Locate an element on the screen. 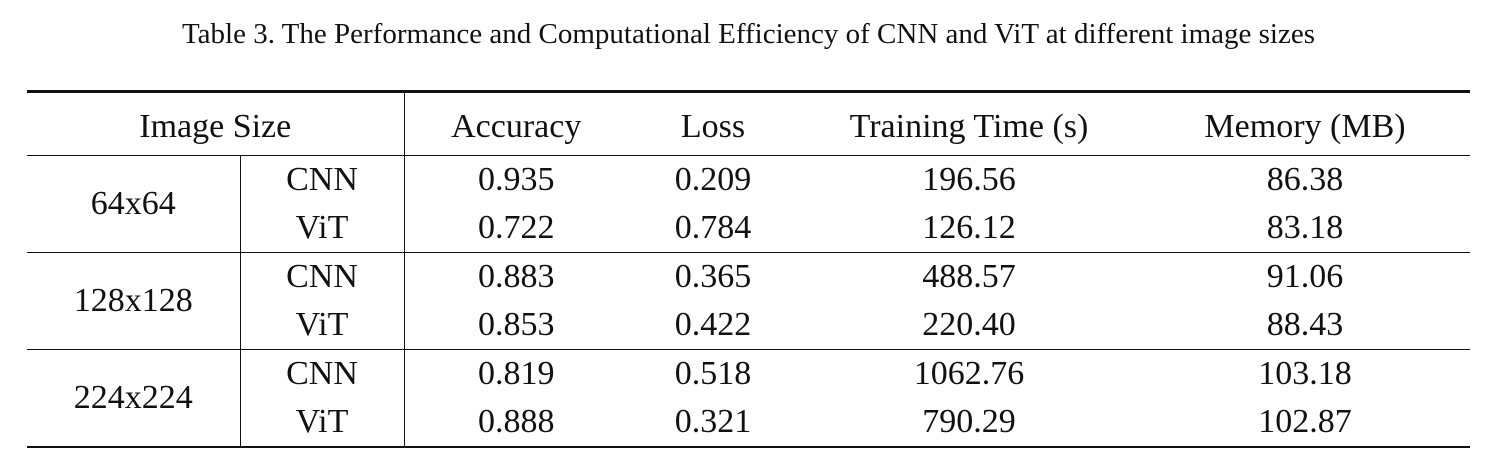 This screenshot has height=463, width=1497. training-time-cell: 1062.76 is located at coordinates (969, 373).